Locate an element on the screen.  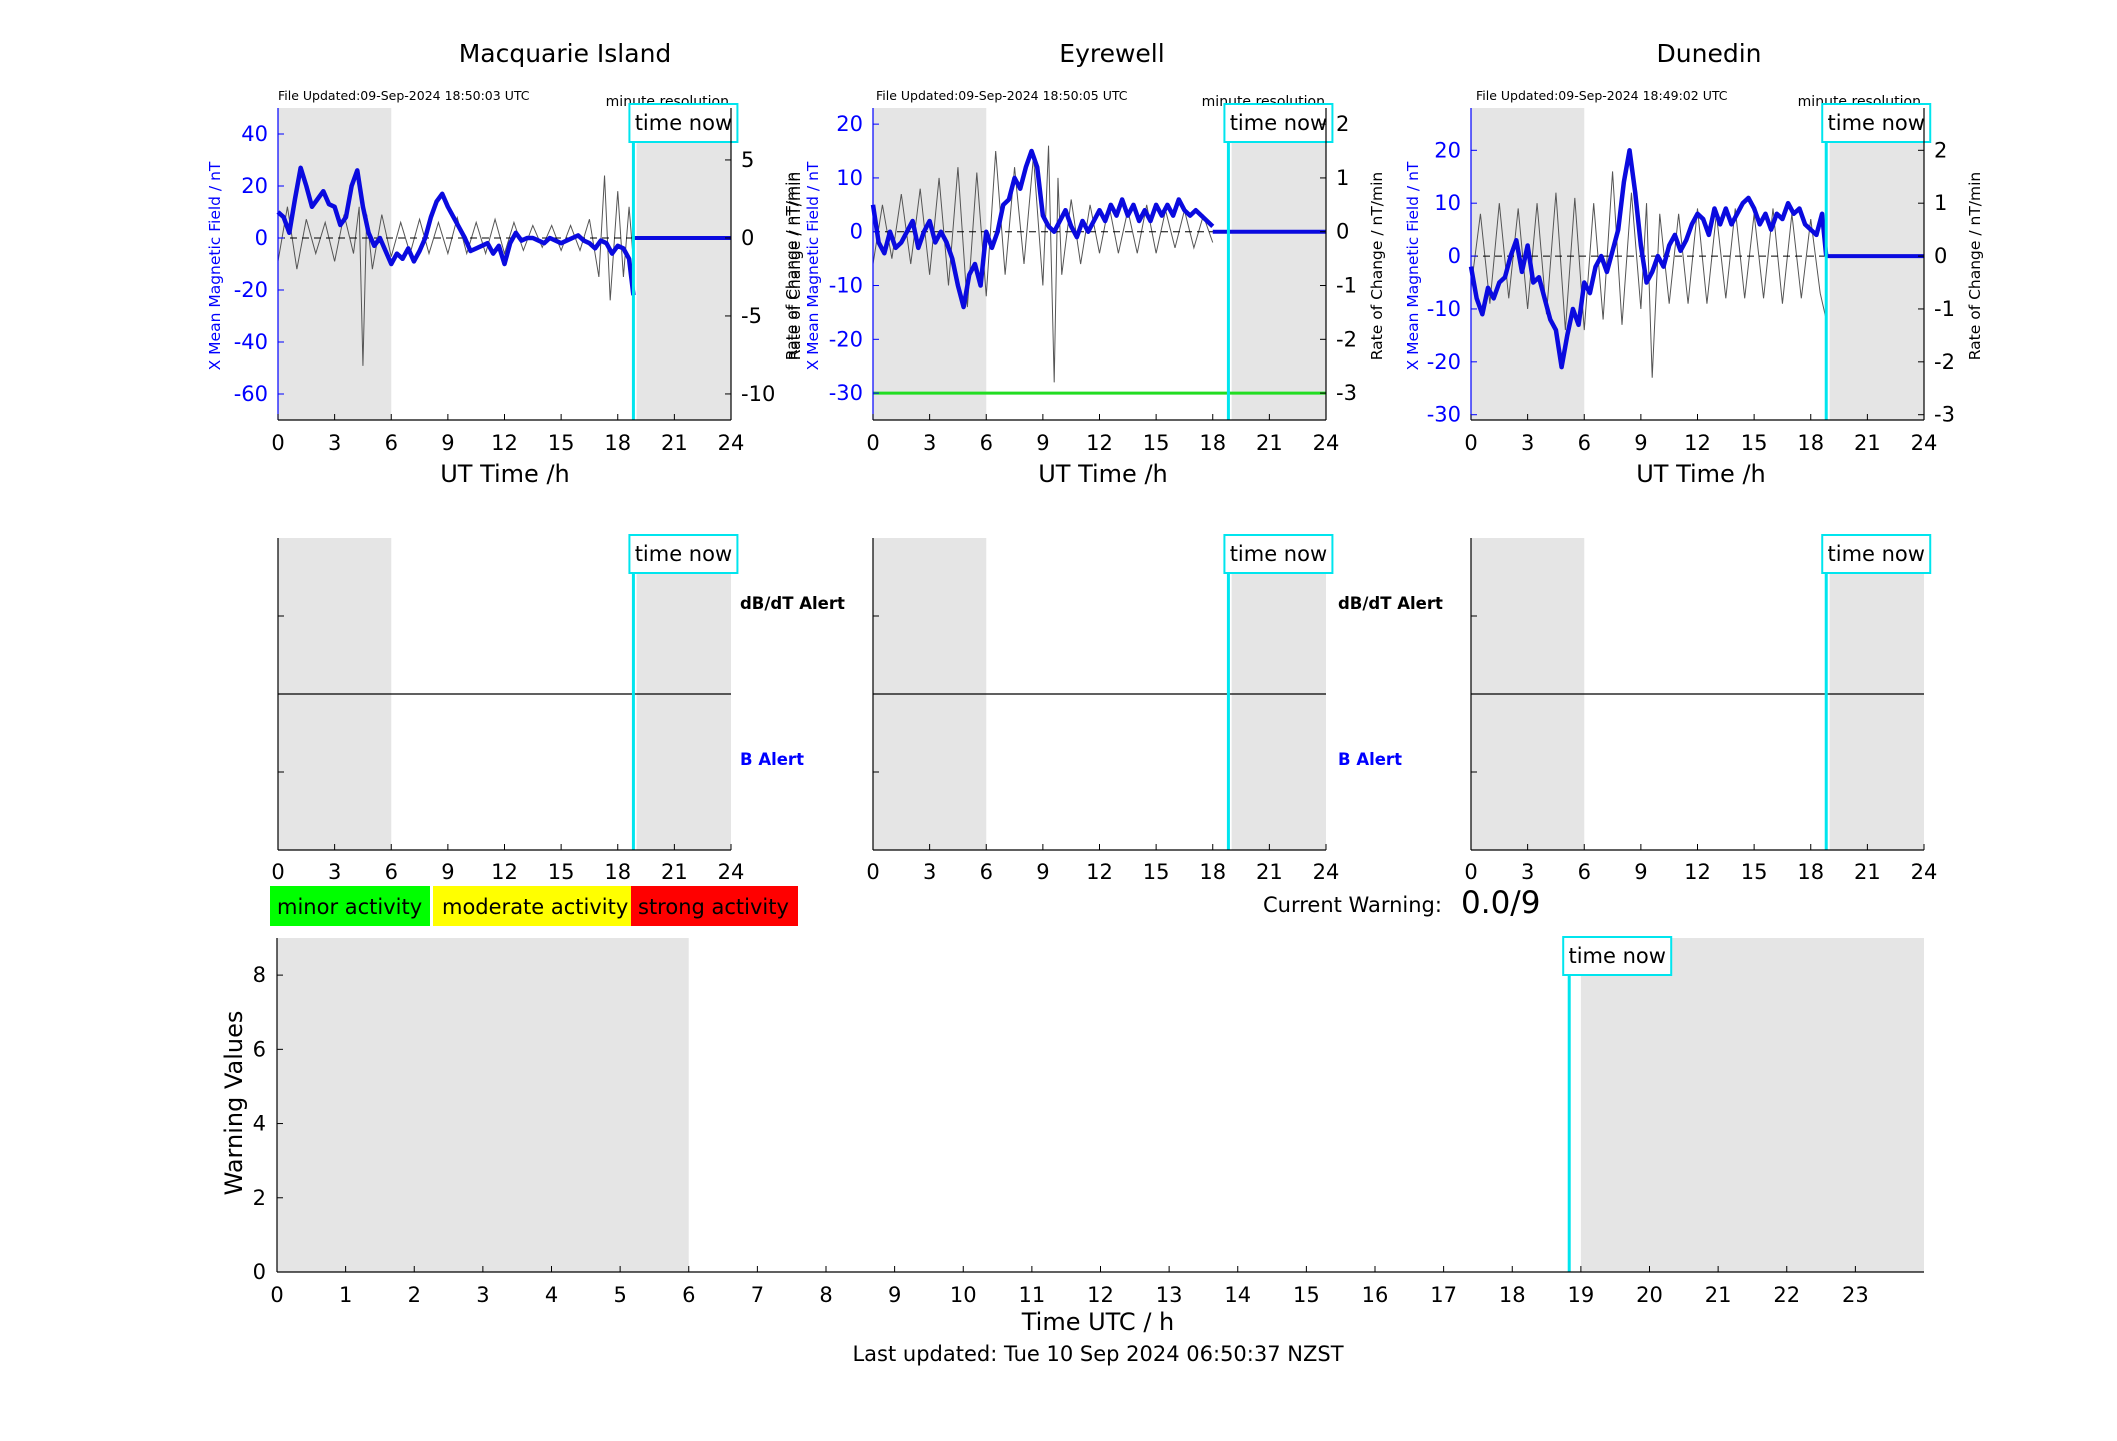
legend-strong-label: strong activity is located at coordinates (713, 907).